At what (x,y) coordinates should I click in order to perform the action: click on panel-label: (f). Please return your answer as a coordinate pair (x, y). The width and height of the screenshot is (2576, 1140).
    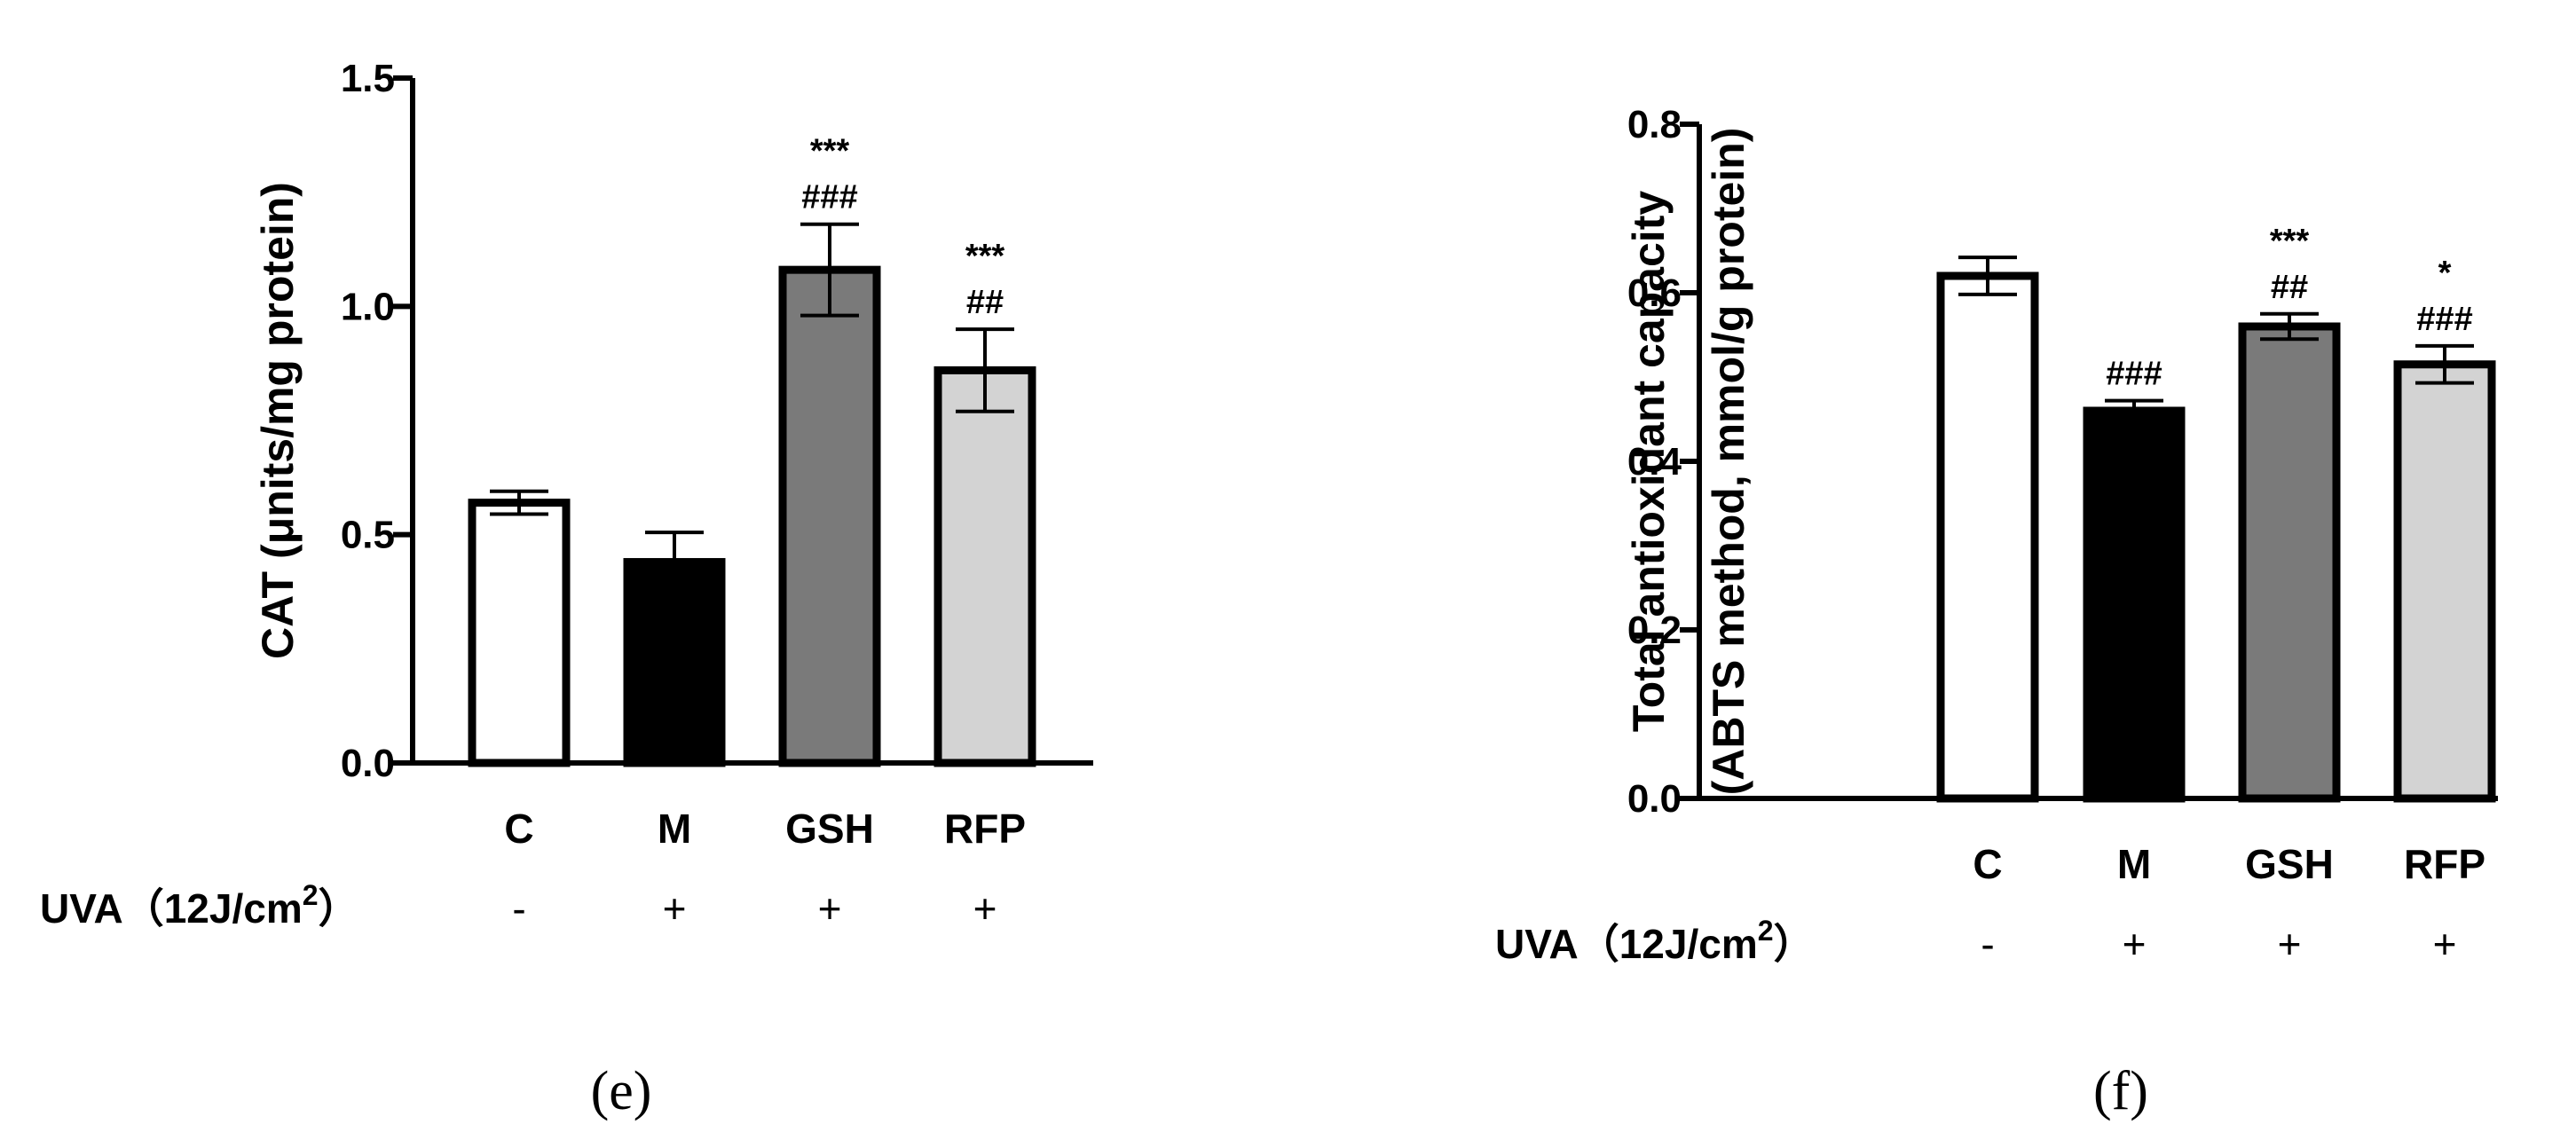
    Looking at the image, I should click on (2120, 1091).